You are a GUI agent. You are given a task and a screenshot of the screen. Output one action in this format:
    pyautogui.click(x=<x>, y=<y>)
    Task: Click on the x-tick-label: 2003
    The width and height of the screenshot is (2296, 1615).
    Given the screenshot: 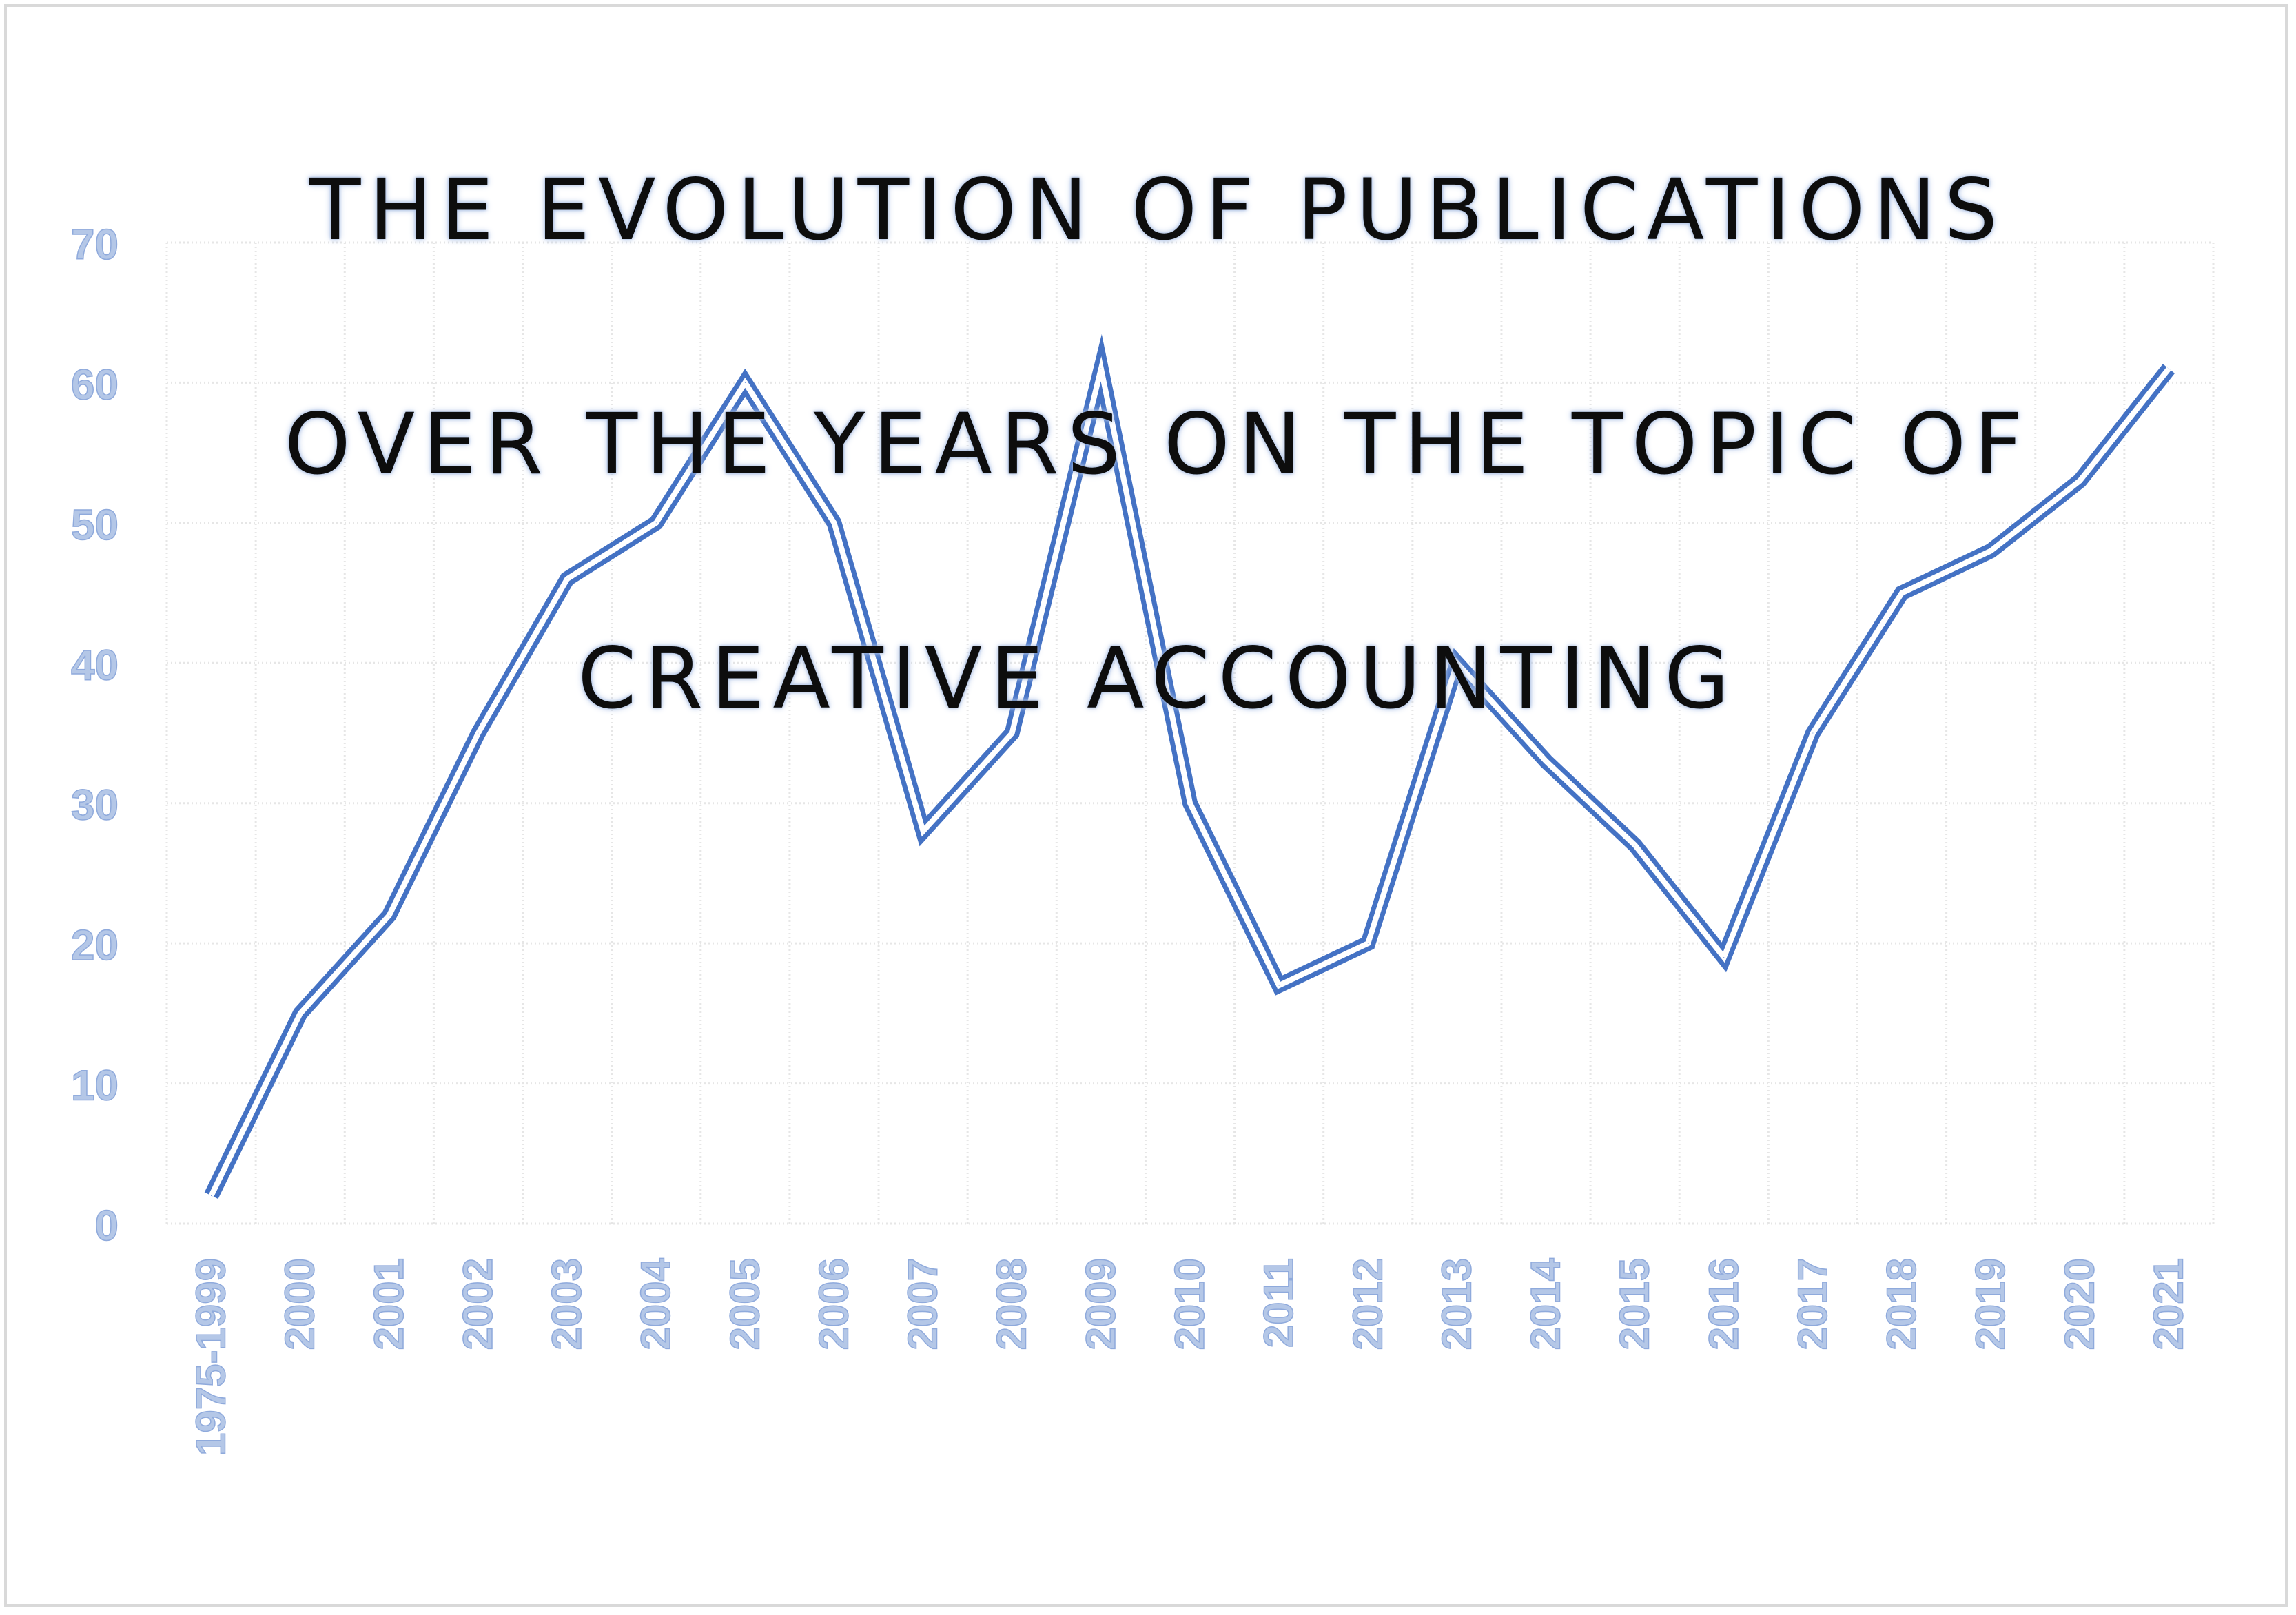 What is the action you would take?
    pyautogui.click(x=567, y=1304)
    